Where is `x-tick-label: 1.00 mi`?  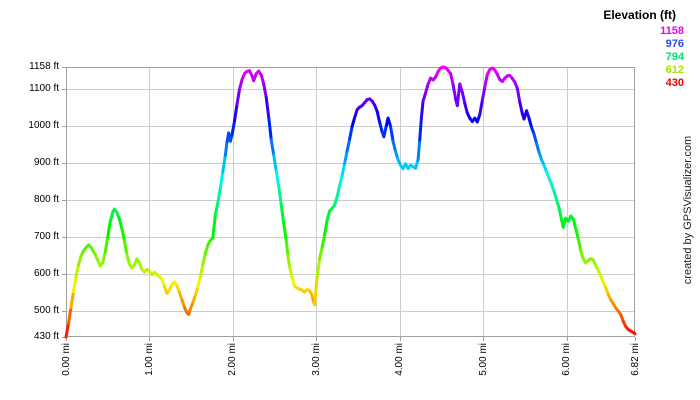 x-tick-label: 1.00 mi is located at coordinates (149, 359).